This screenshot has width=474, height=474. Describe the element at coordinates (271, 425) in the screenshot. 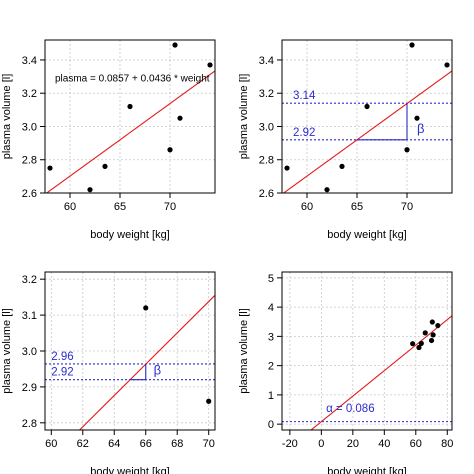

I see `y-tick-label: 0` at that location.